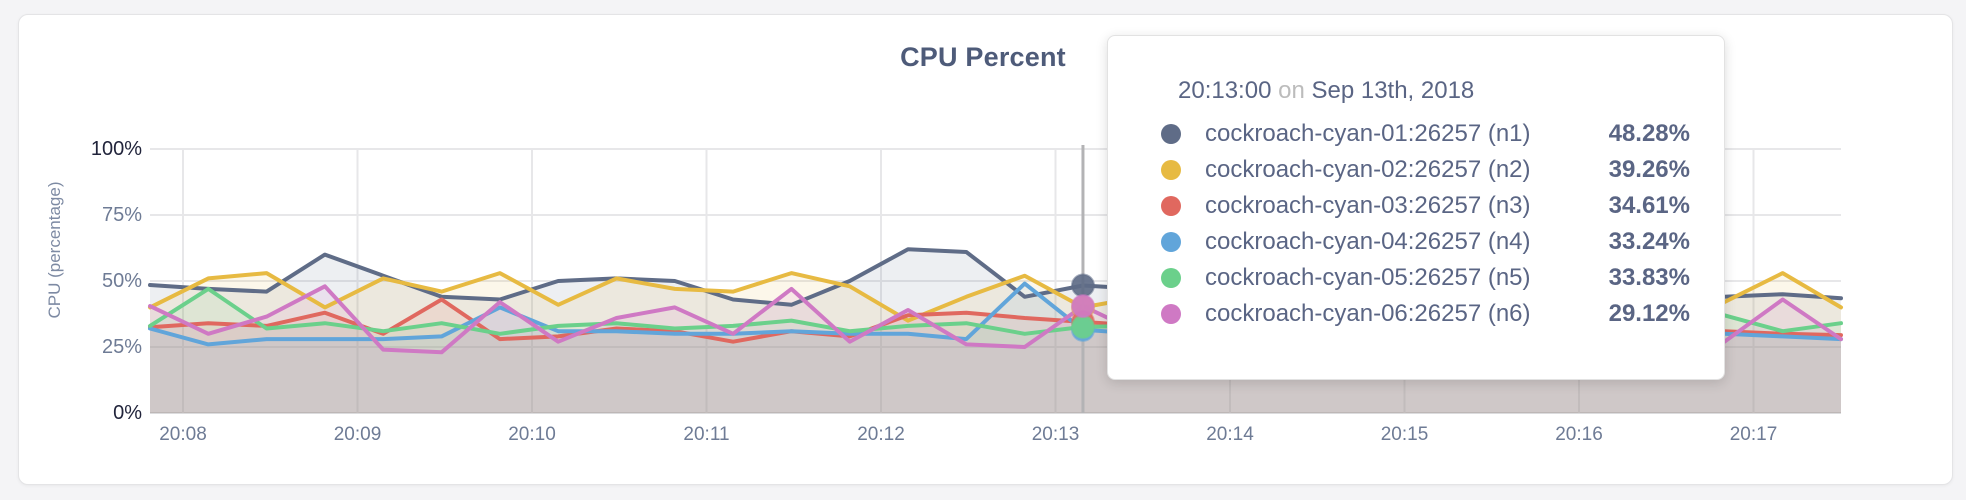 The image size is (1966, 500). Describe the element at coordinates (1082, 285) in the screenshot. I see `hover-point-n1` at that location.